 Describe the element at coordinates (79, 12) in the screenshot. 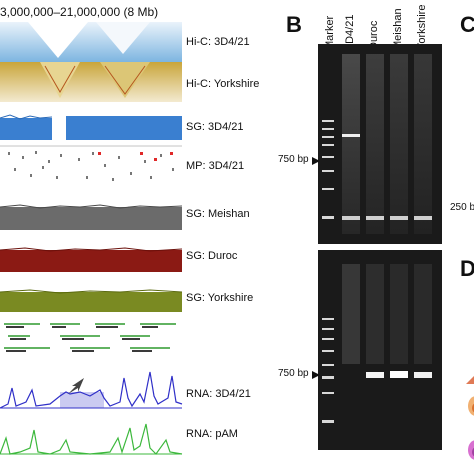

I see `genomic-coordinates: 3,000,000–21,000,000 (8 Mb)` at that location.